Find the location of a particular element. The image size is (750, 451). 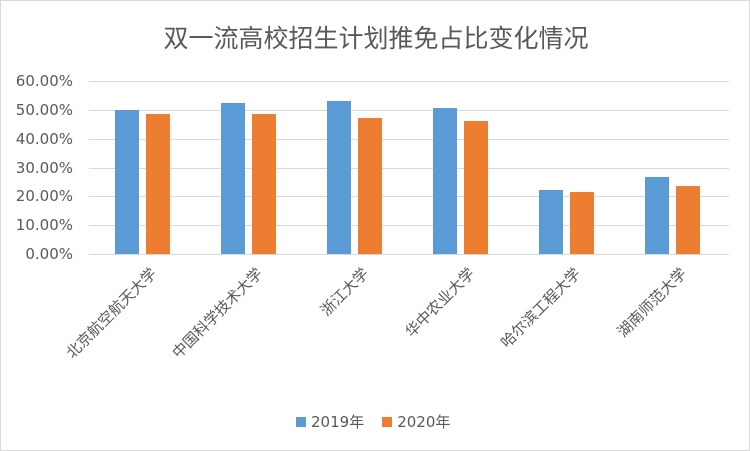

x-tick-label: 华中农业大学 is located at coordinates (440, 302).